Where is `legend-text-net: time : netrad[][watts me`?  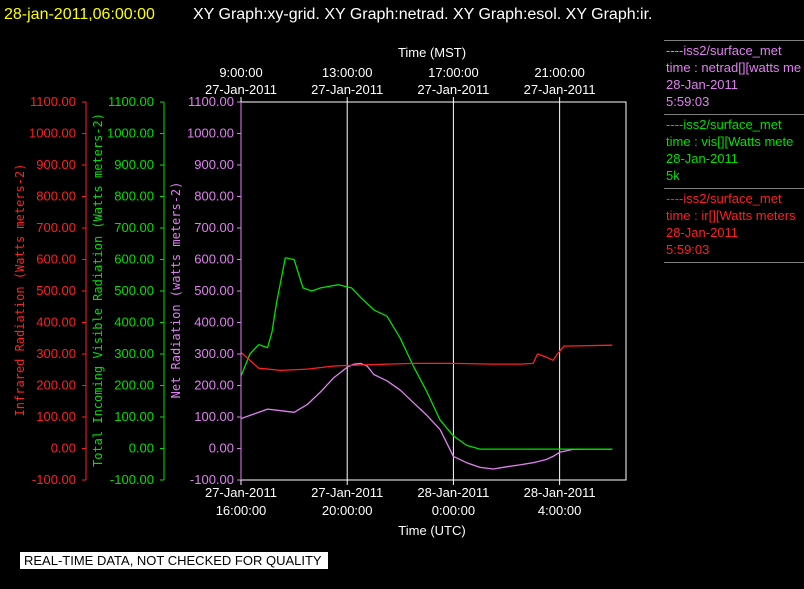
legend-text-net: time : netrad[][watts me is located at coordinates (733, 67).